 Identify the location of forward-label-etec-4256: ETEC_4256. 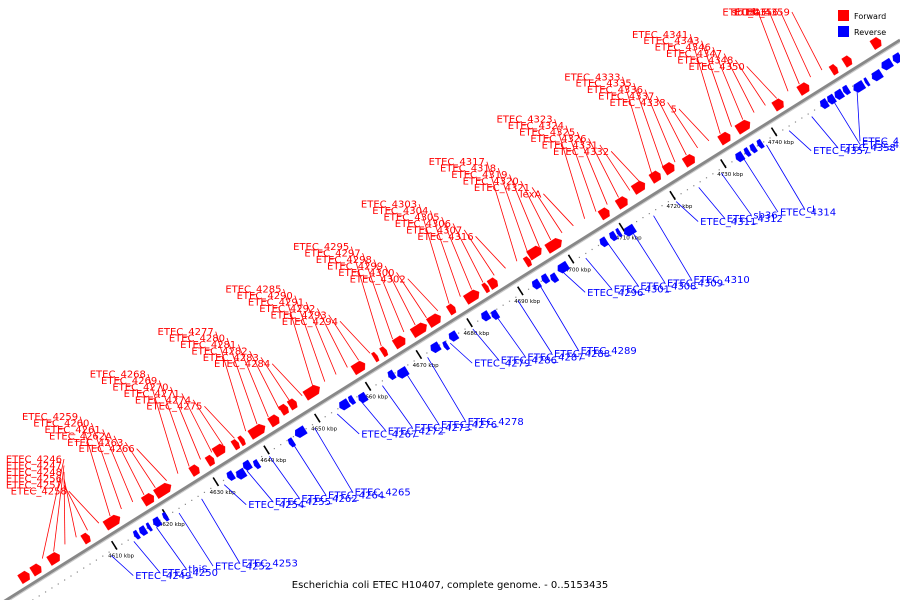
(34, 479).